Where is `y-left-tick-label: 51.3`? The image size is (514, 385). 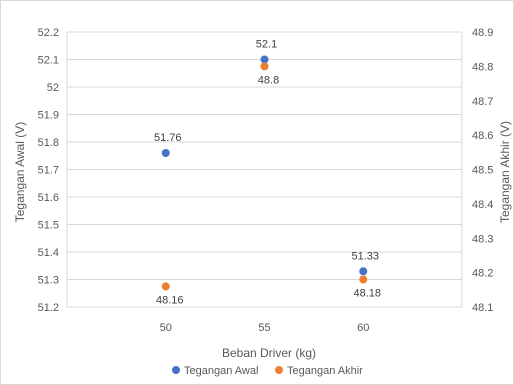 y-left-tick-label: 51.3 is located at coordinates (48, 281).